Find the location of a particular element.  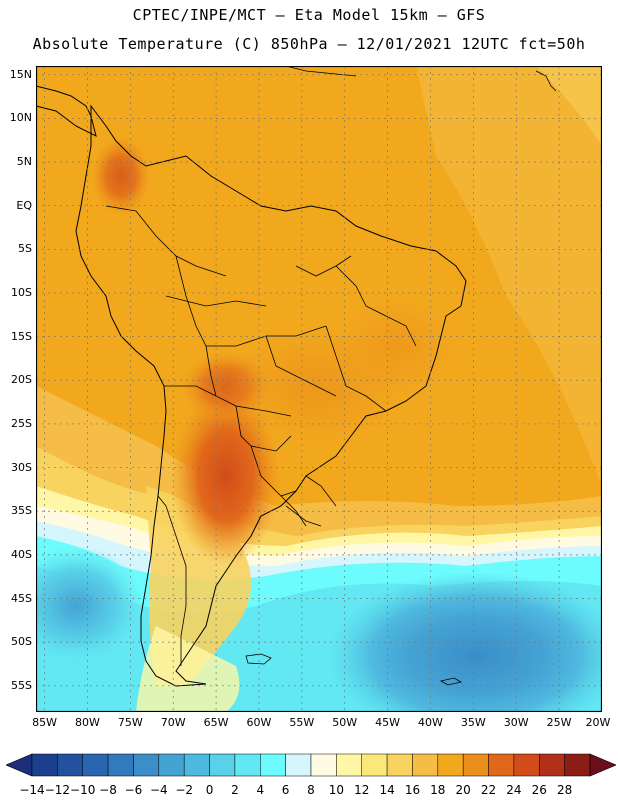

colorbar-label: 8 is located at coordinates (311, 790).